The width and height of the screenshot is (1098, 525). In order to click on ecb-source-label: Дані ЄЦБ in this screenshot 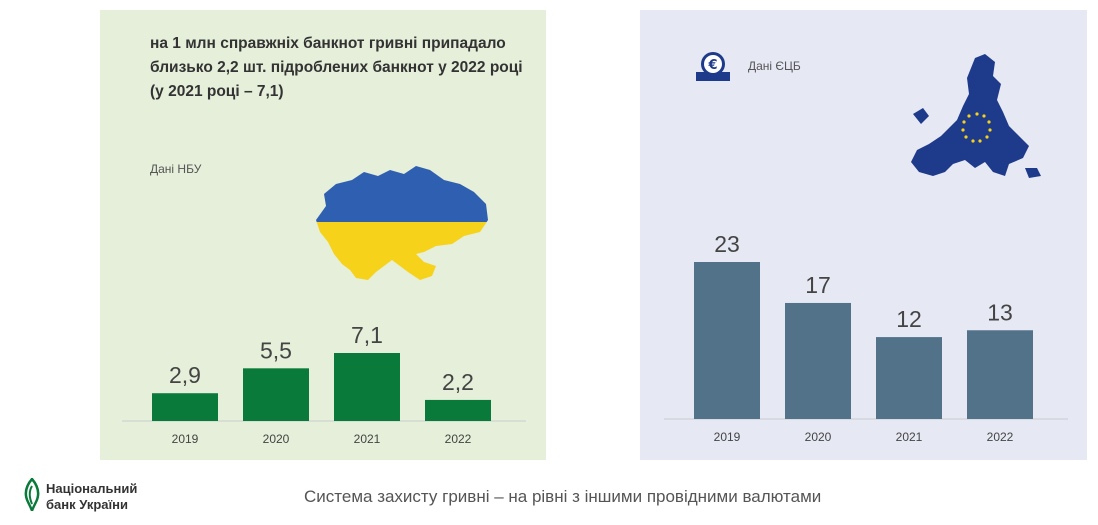, I will do `click(774, 66)`.